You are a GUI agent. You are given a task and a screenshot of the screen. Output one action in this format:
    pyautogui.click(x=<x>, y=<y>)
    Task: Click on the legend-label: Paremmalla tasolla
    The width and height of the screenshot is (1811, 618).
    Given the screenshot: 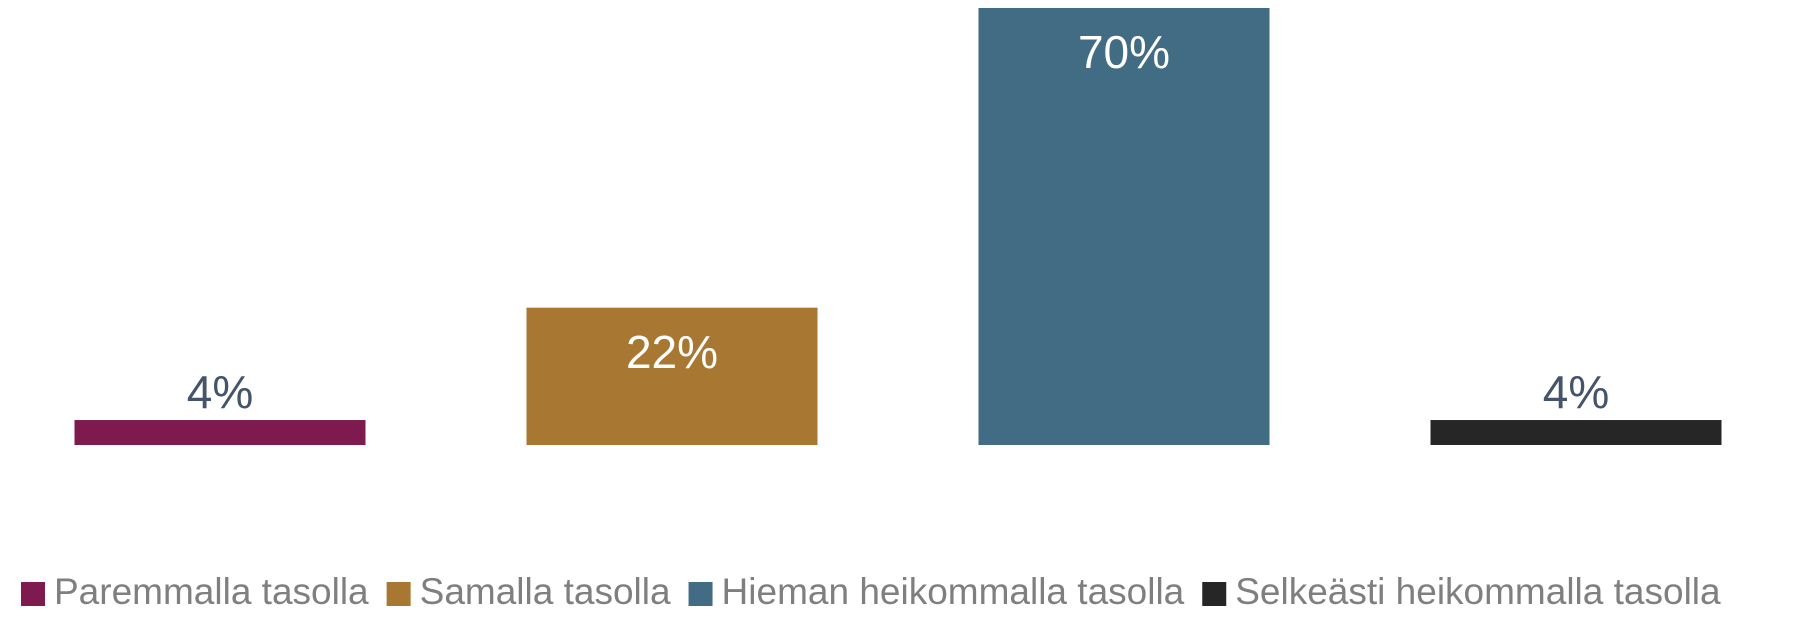 What is the action you would take?
    pyautogui.click(x=211, y=591)
    